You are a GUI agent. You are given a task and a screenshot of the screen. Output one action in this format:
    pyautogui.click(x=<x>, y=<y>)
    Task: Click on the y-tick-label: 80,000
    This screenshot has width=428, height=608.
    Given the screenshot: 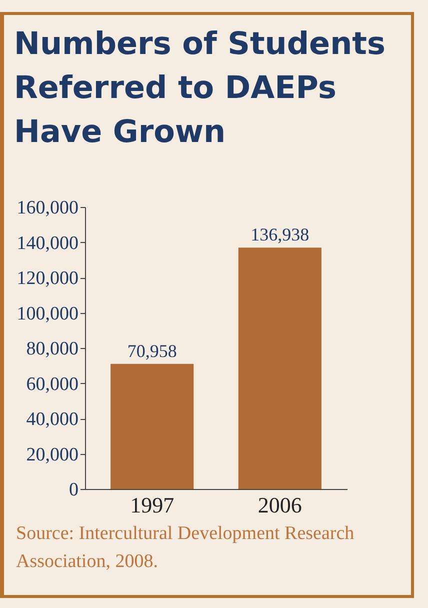 What is the action you would take?
    pyautogui.click(x=52, y=349)
    